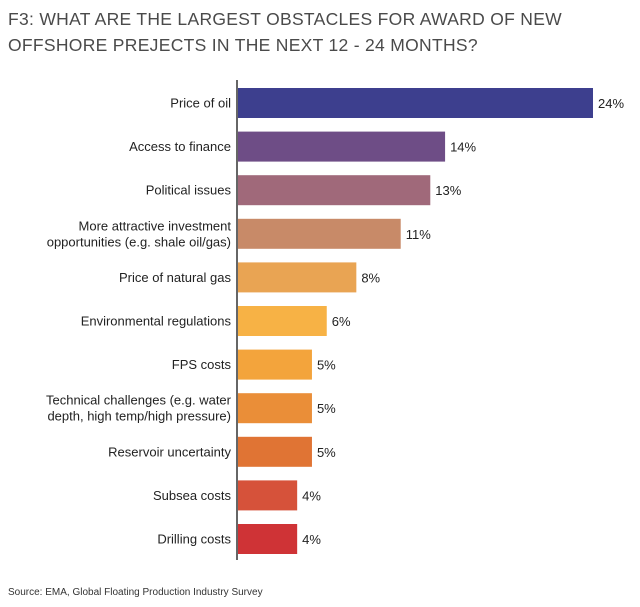 The width and height of the screenshot is (640, 607). I want to click on category-label-3-line-0: More attractive investment, so click(155, 225).